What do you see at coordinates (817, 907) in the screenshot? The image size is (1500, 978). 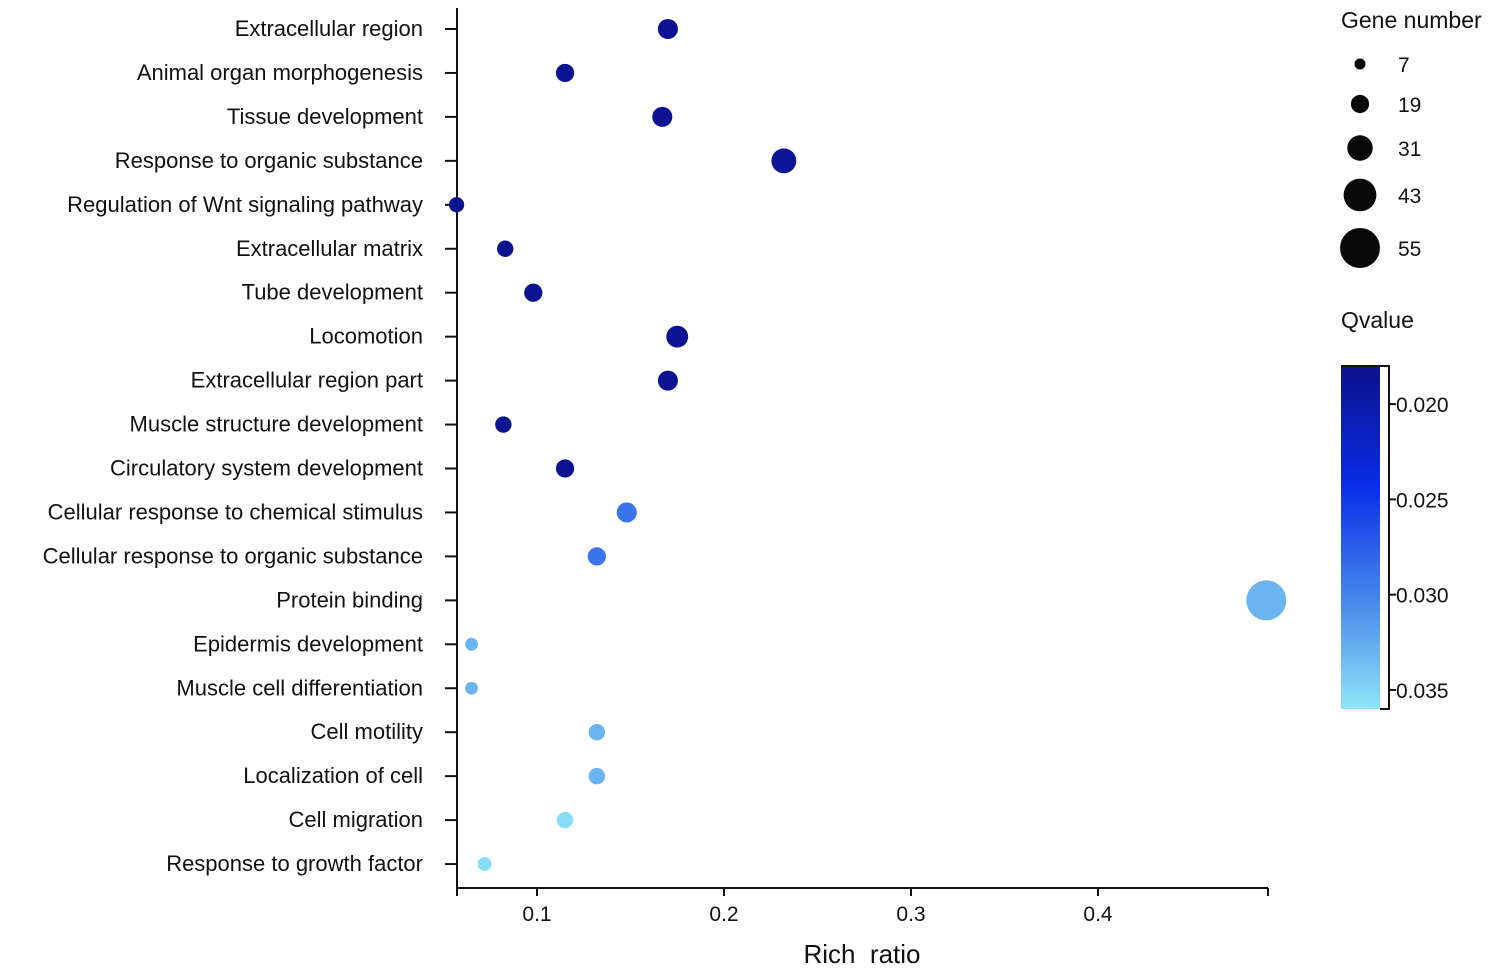 I see `x-axis-ticks: 0.1 0.2 0.3 0.4` at bounding box center [817, 907].